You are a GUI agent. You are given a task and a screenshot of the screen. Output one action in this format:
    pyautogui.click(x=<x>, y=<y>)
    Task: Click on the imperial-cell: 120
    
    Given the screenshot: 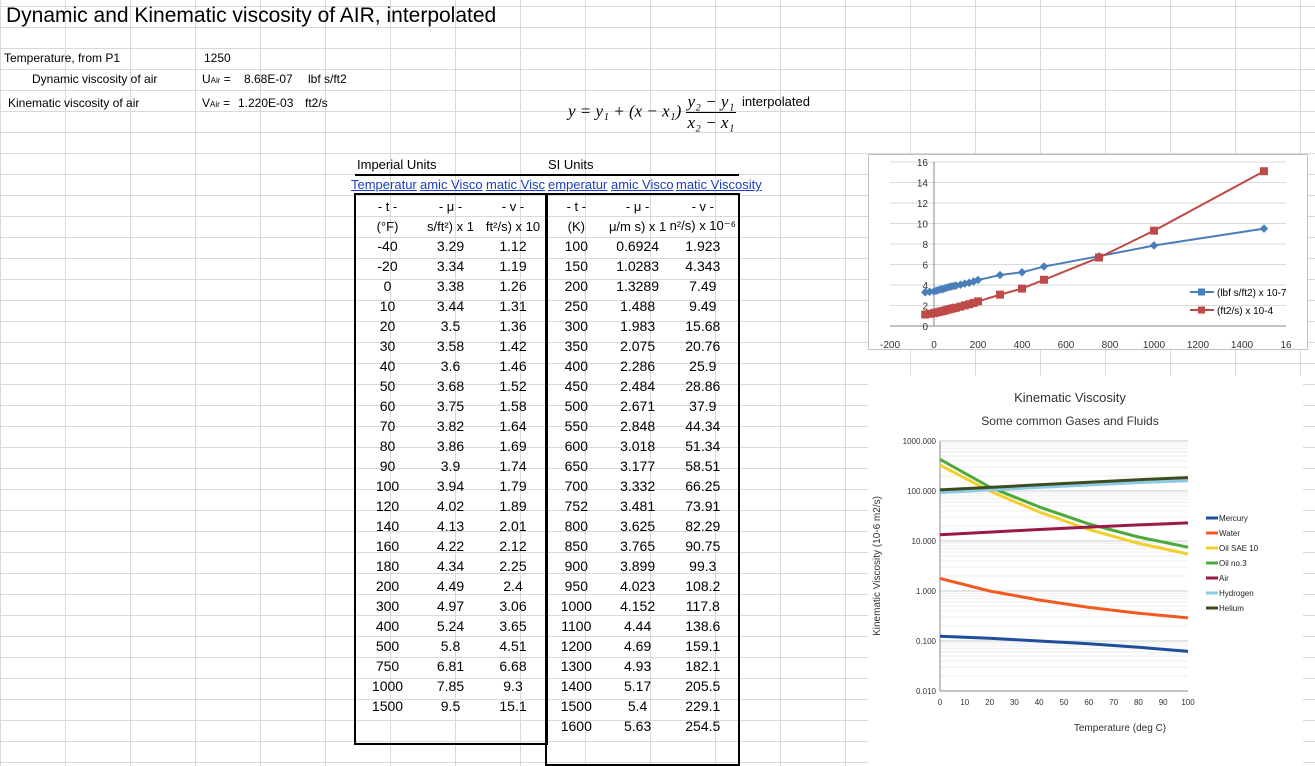 What is the action you would take?
    pyautogui.click(x=387, y=506)
    